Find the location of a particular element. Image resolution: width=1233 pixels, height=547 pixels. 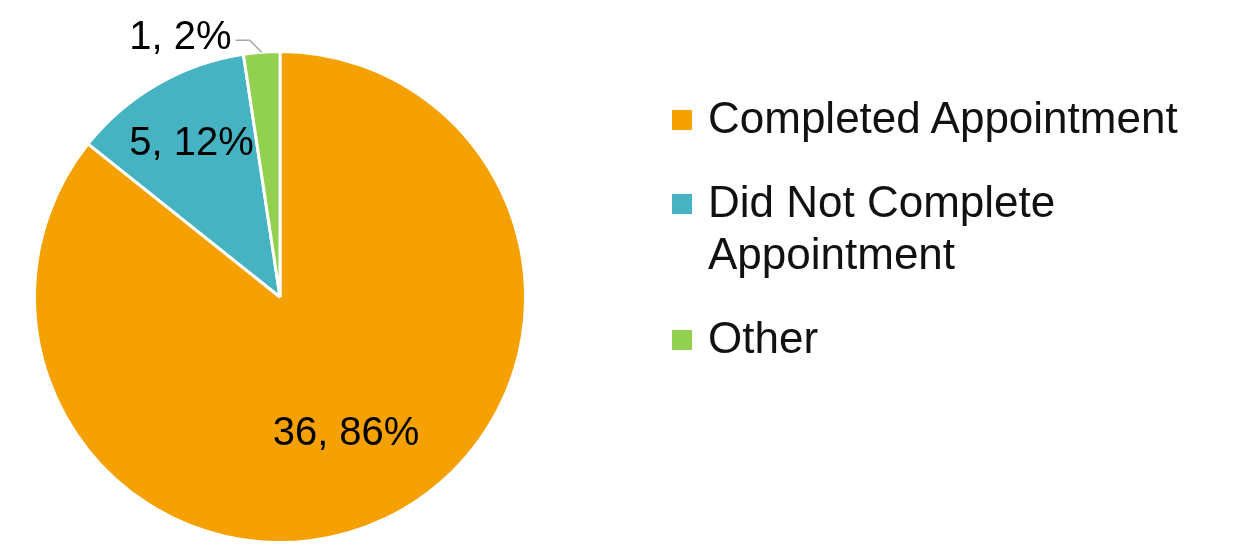

legend-label: Did Not Complete Appointment is located at coordinates (882, 228).